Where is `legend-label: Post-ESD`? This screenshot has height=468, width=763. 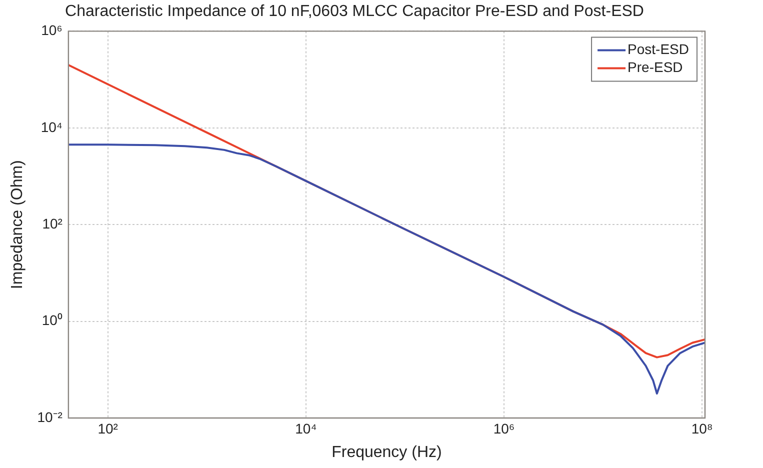
legend-label: Post-ESD is located at coordinates (659, 49).